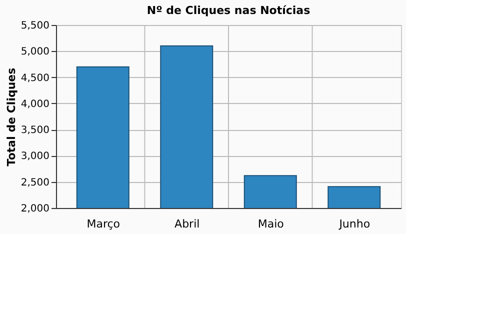 This screenshot has height=320, width=480. Describe the element at coordinates (35, 52) in the screenshot. I see `y-tick-label: 5,000` at that location.